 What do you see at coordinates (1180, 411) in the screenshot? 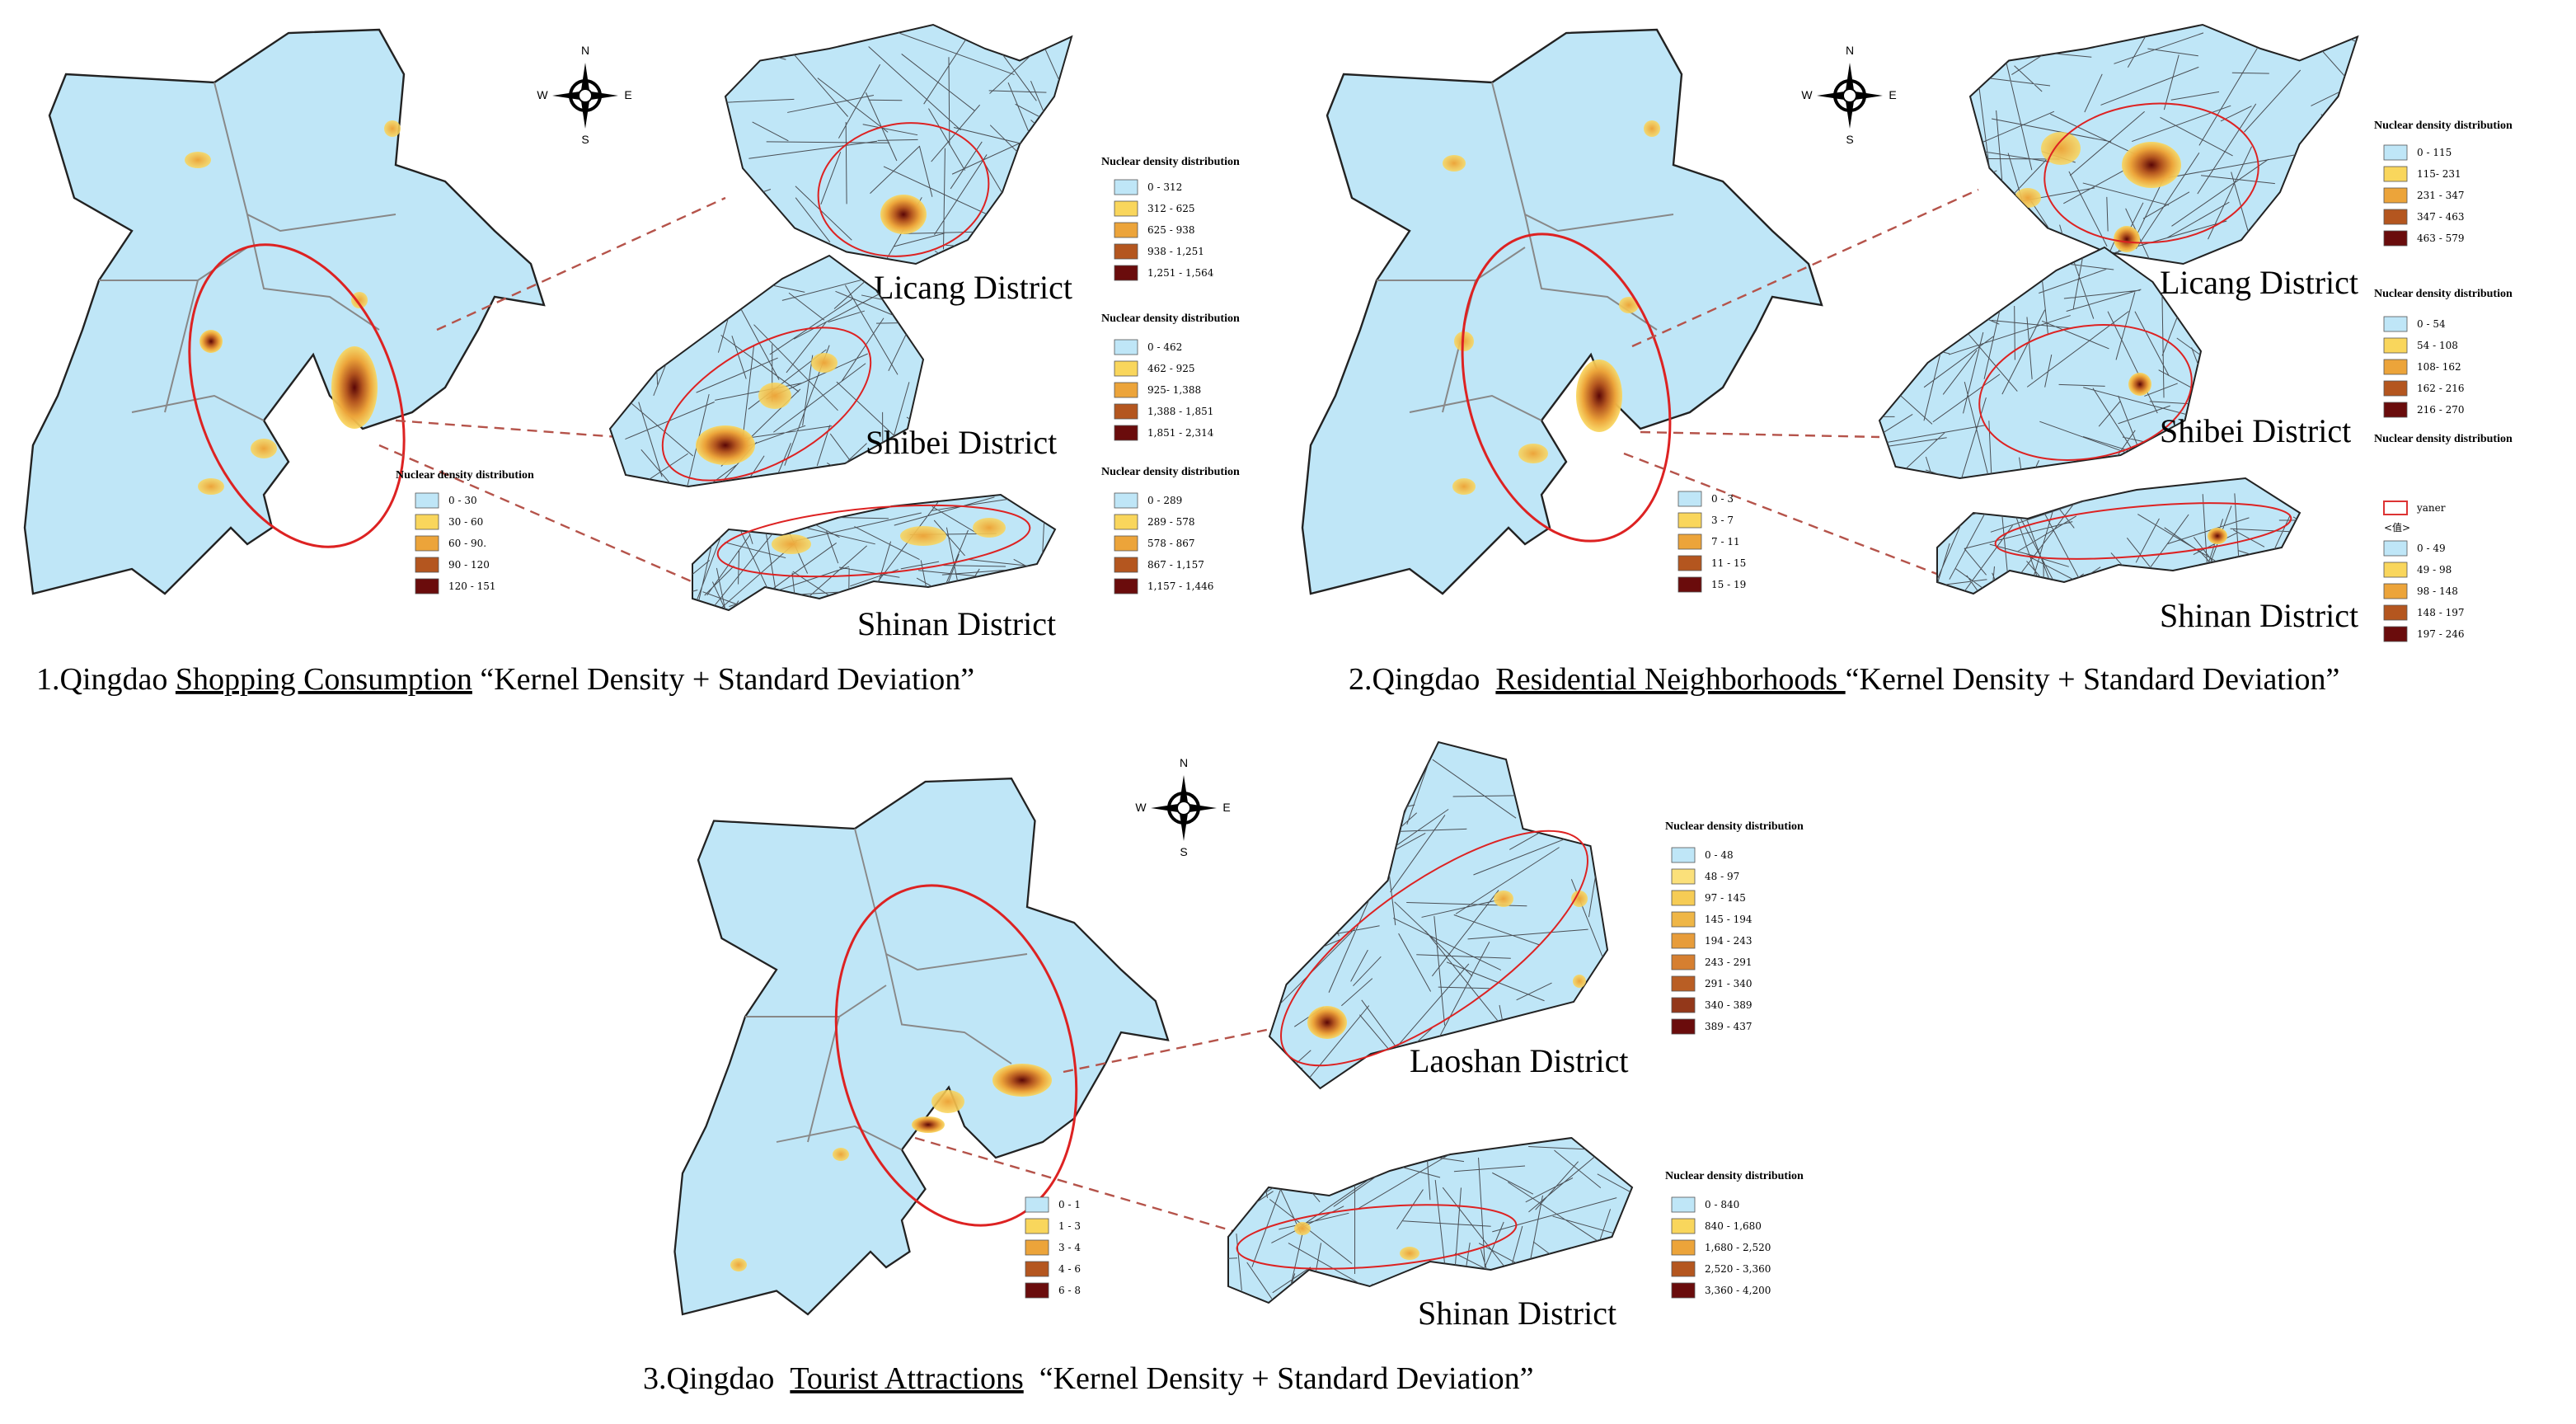
I see `legend-label: 1,388 - 1,851` at bounding box center [1180, 411].